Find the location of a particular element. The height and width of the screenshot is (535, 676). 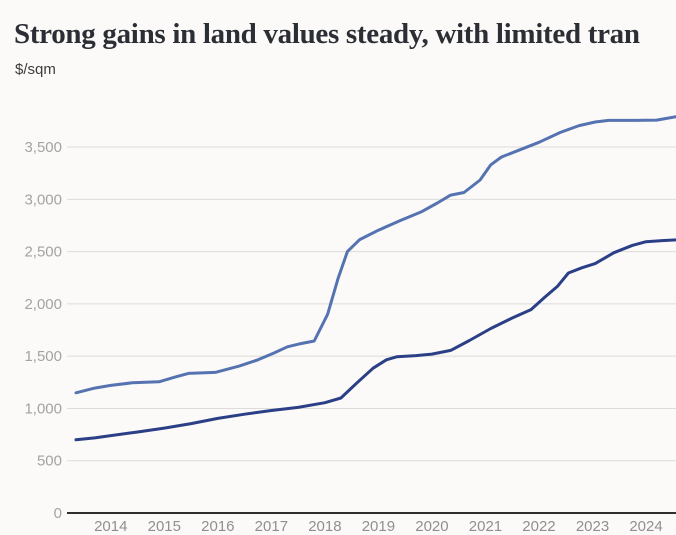

x-tick-label: 2020 is located at coordinates (431, 526).